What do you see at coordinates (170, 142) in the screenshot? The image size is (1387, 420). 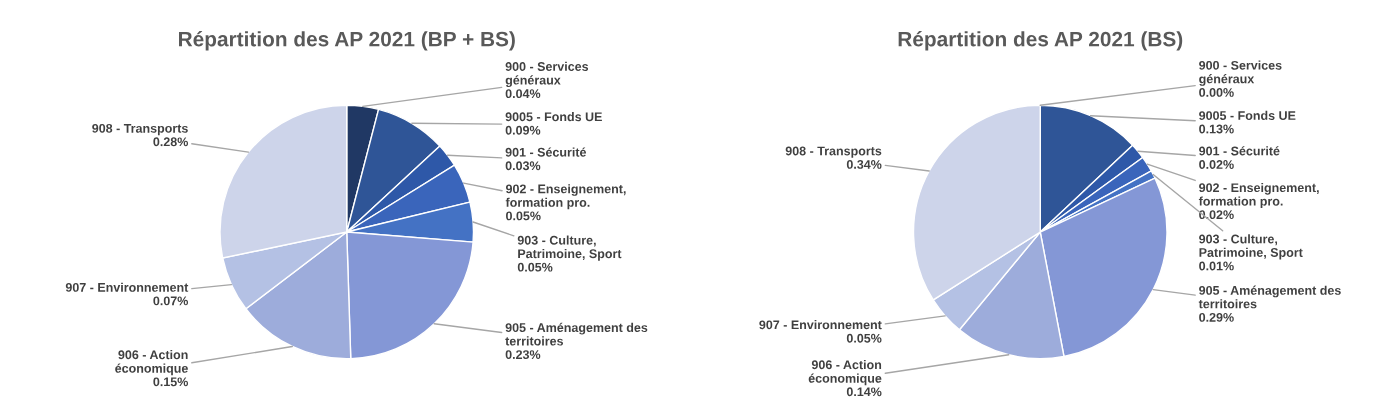 I see `data-label: 0.28%` at bounding box center [170, 142].